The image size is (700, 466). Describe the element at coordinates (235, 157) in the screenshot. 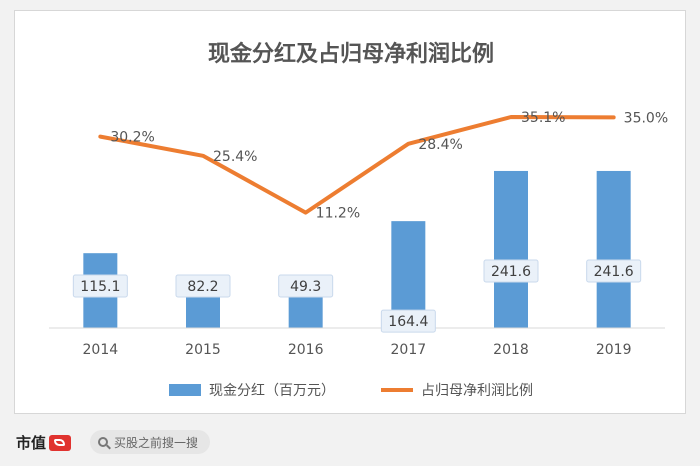

I see `line-data-label: 25.4%` at that location.